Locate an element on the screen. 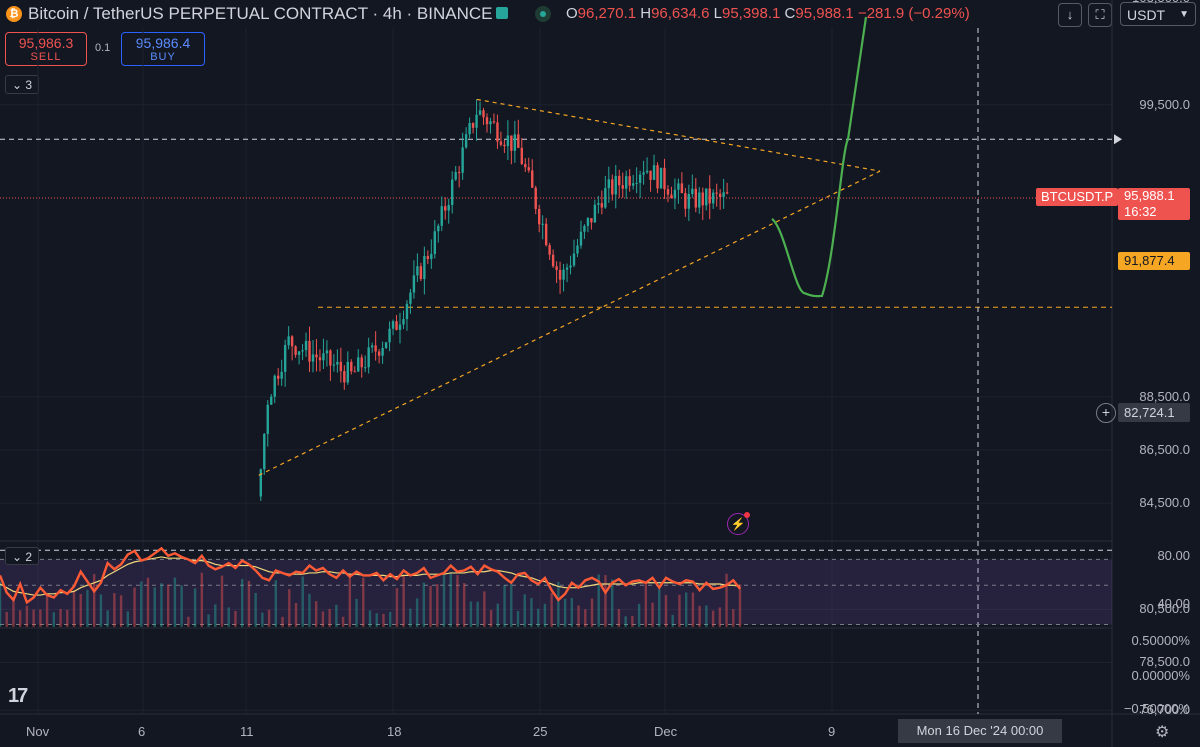  rsi-band-fill is located at coordinates (556, 592).